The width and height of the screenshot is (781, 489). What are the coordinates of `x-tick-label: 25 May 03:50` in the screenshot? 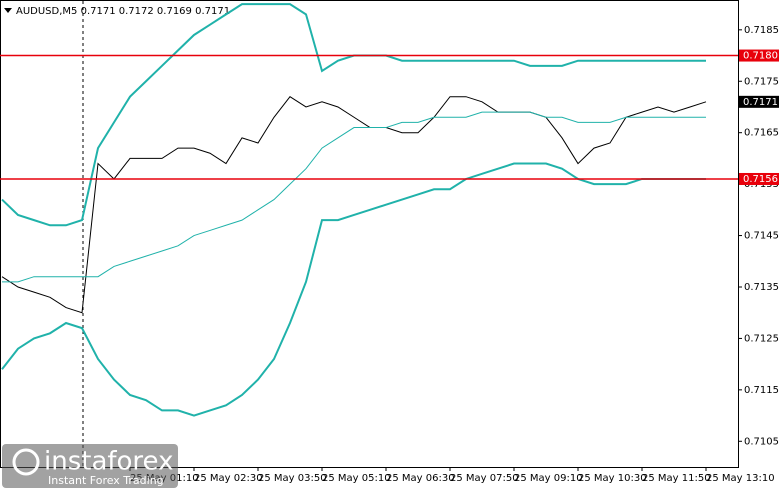 It's located at (292, 478).